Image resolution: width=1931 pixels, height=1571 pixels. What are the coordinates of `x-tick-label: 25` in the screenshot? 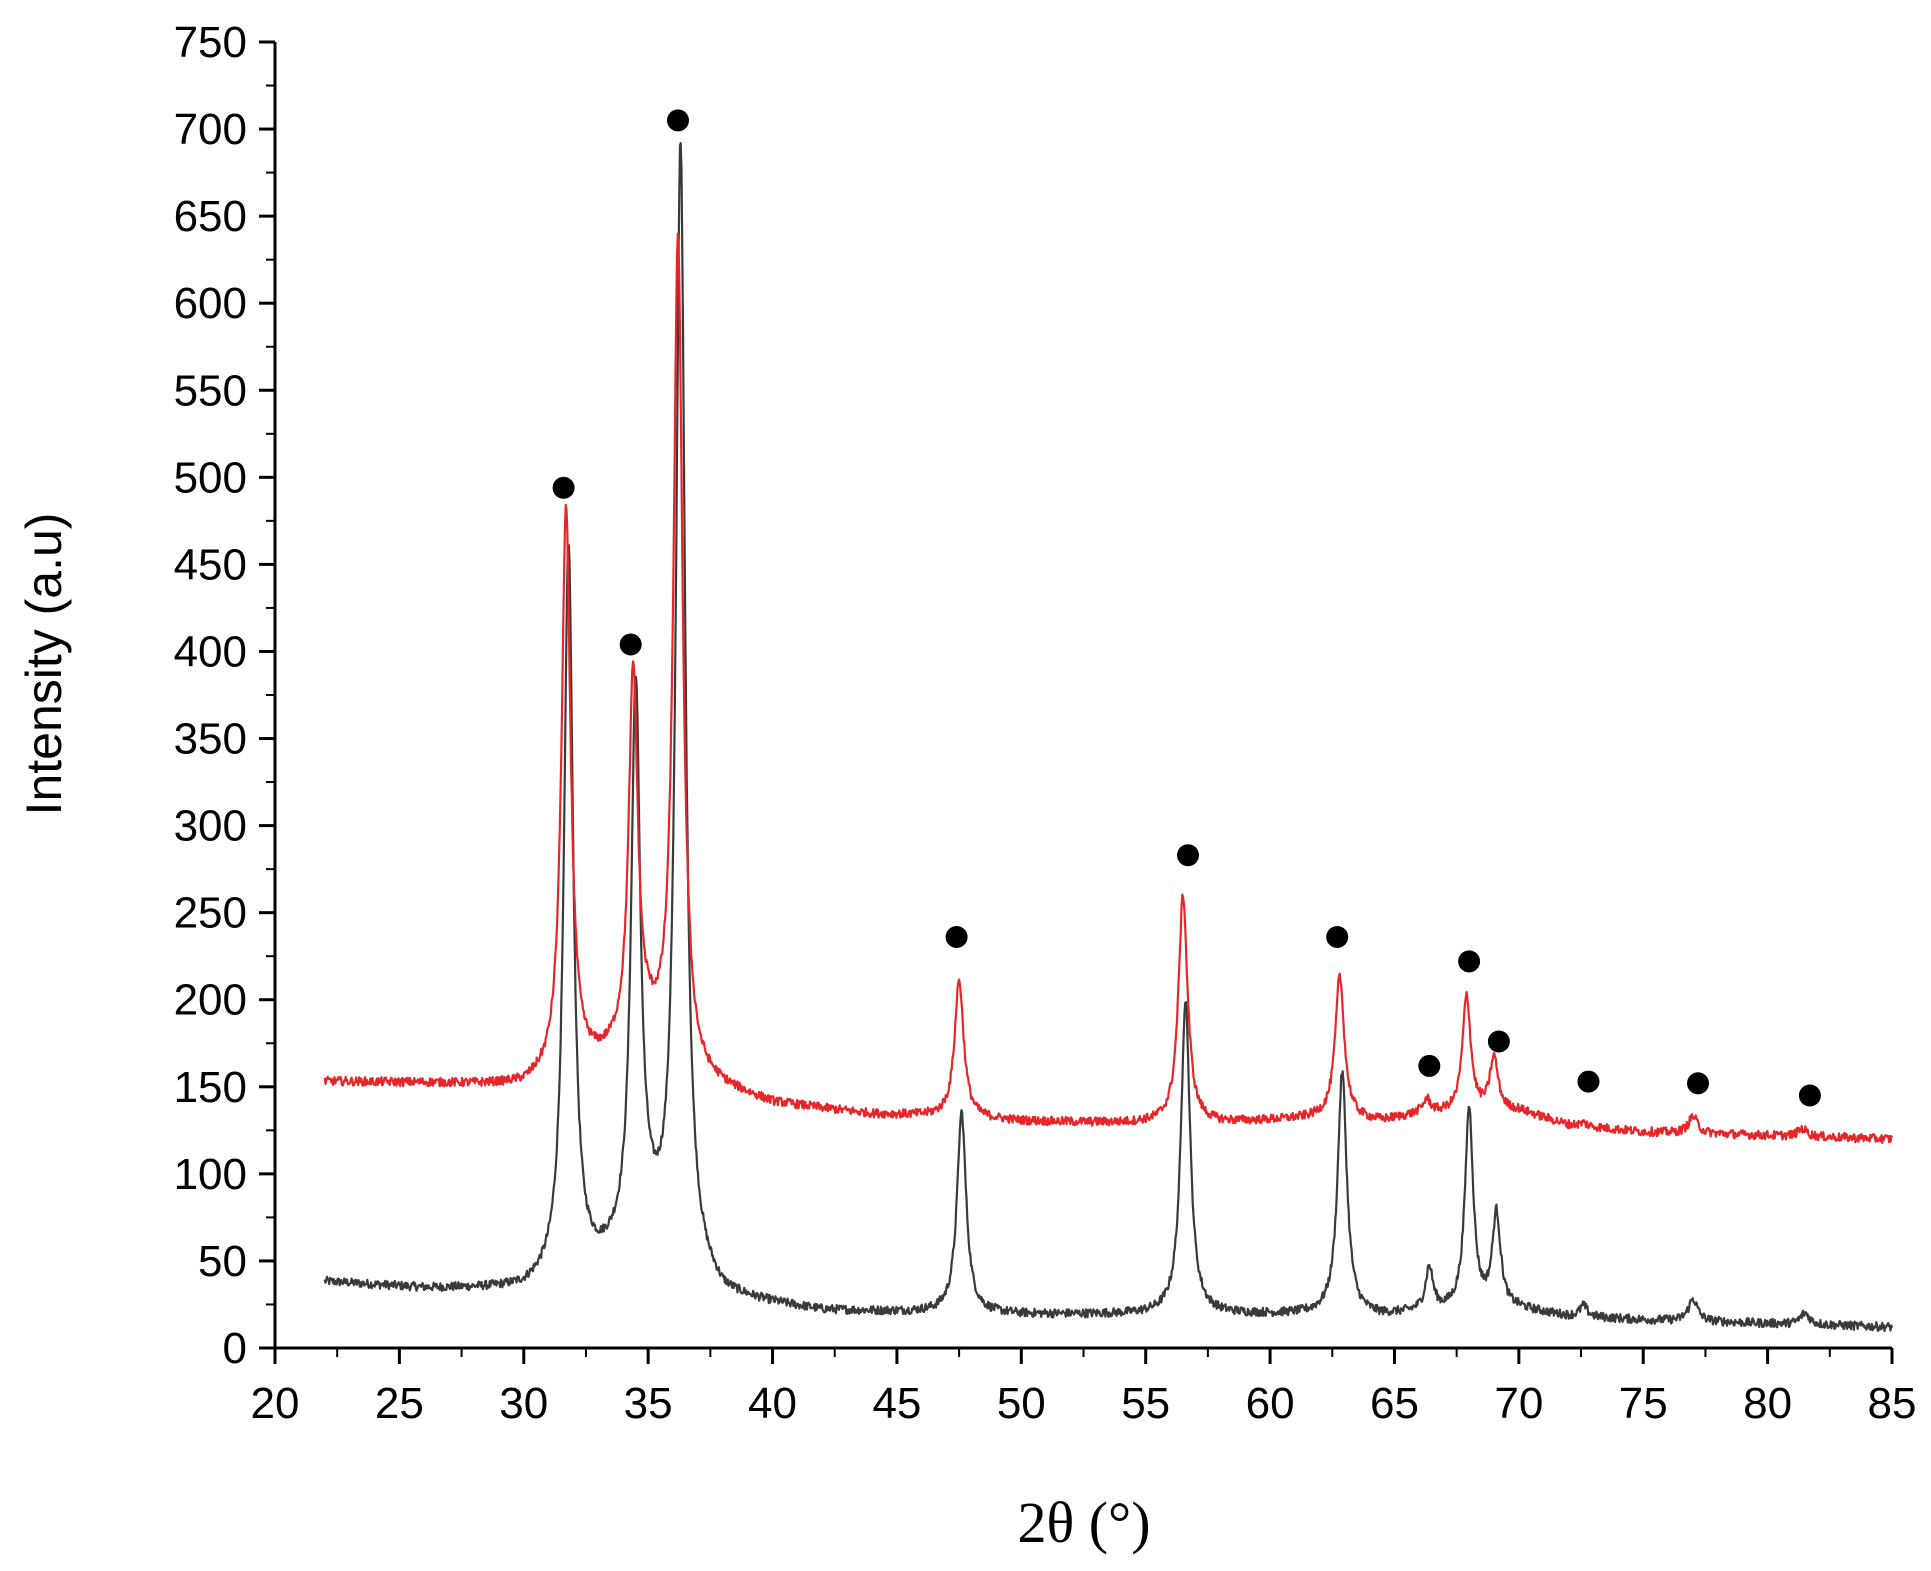 It's located at (399, 1403).